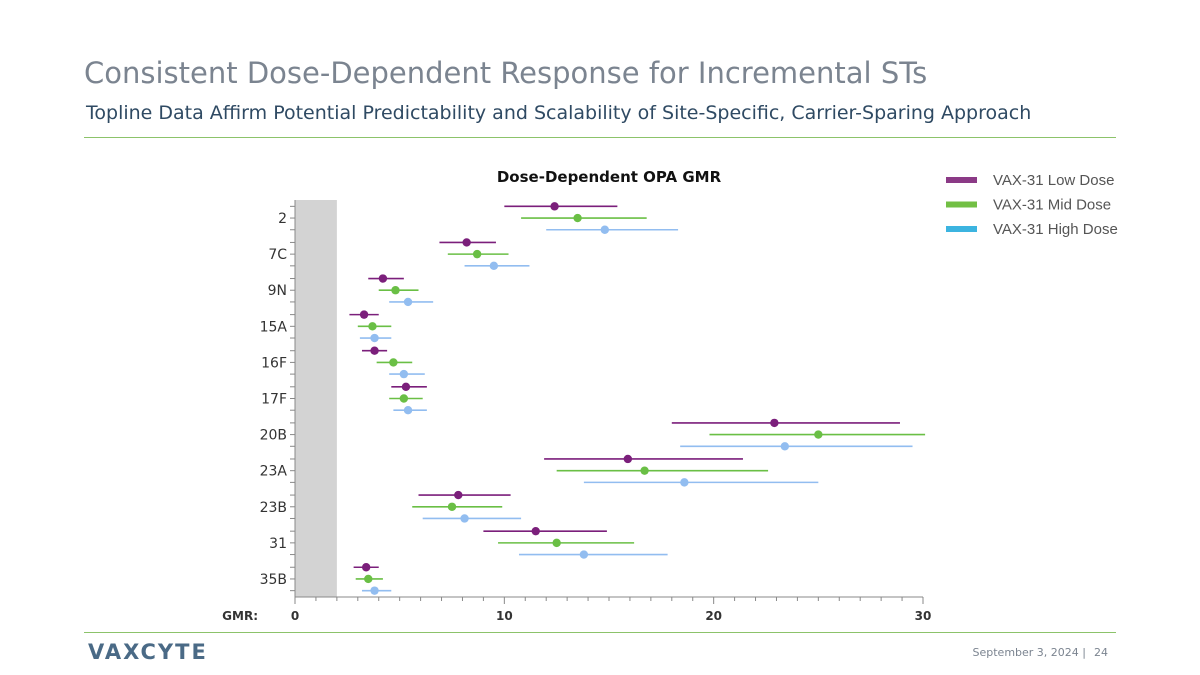 This screenshot has height=675, width=1200. I want to click on point-23a-s1, so click(644, 470).